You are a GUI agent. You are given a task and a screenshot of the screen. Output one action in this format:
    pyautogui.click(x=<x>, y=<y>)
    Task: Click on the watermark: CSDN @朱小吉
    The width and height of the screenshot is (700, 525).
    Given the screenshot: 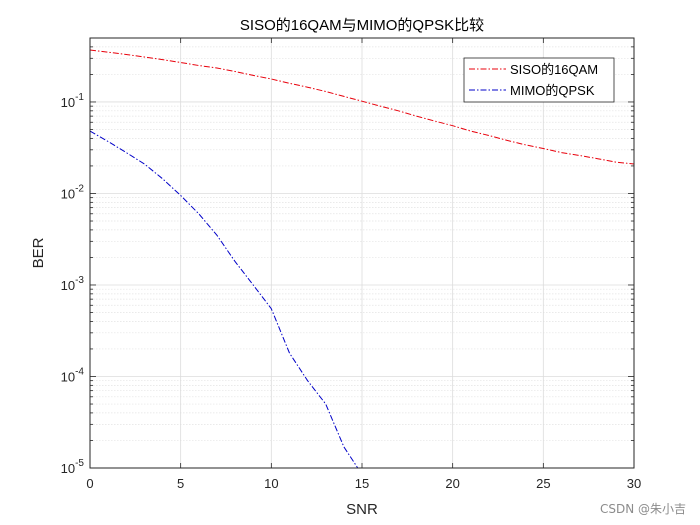 What is the action you would take?
    pyautogui.click(x=642, y=509)
    